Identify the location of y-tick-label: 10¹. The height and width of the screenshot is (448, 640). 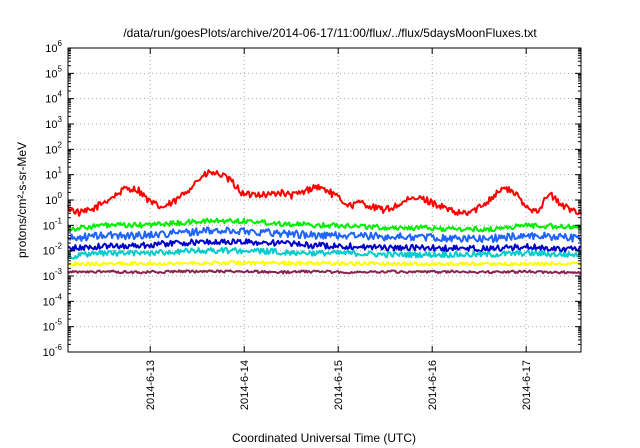
(53, 174).